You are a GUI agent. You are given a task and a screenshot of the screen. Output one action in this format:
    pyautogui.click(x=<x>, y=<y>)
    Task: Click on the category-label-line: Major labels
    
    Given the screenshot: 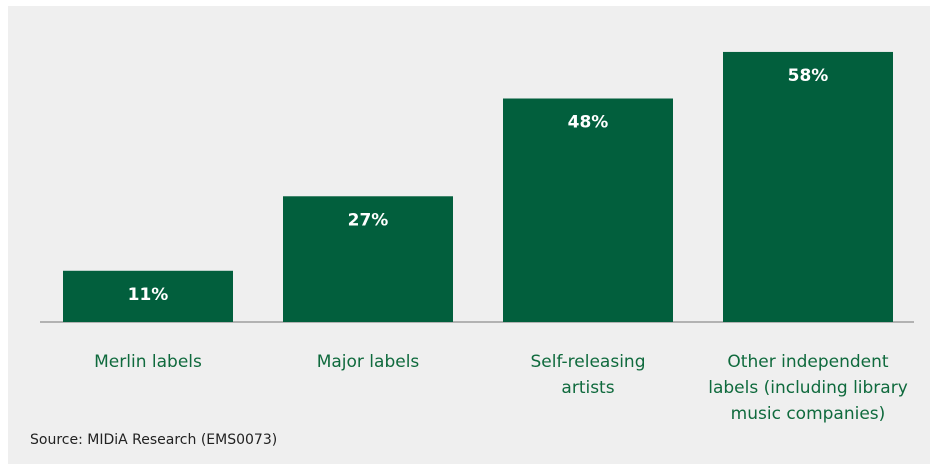 What is the action you would take?
    pyautogui.click(x=368, y=362)
    